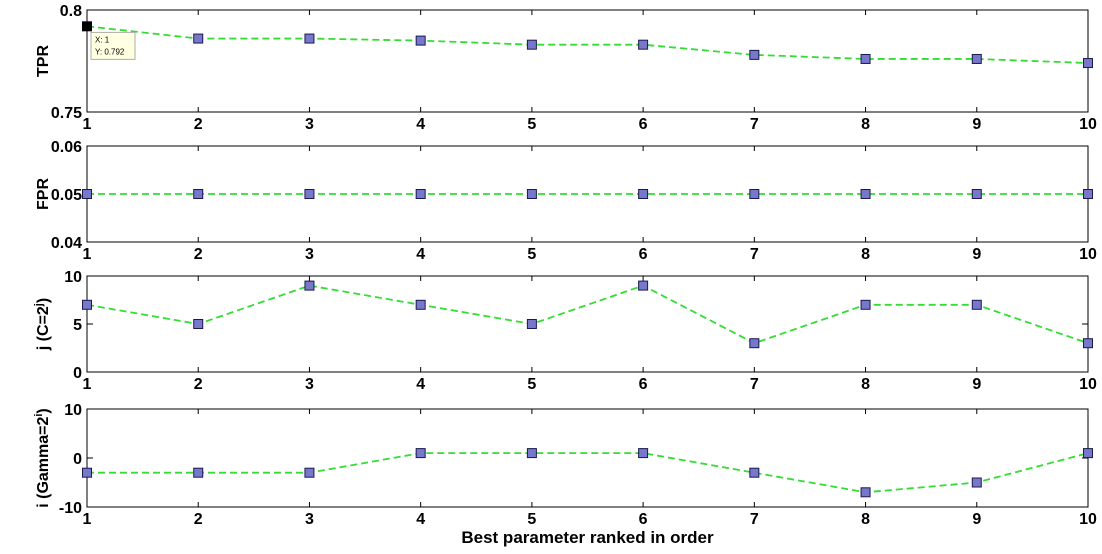  Describe the element at coordinates (42, 458) in the screenshot. I see `y-axis-label-gamma: i (Gamma=2i)` at that location.